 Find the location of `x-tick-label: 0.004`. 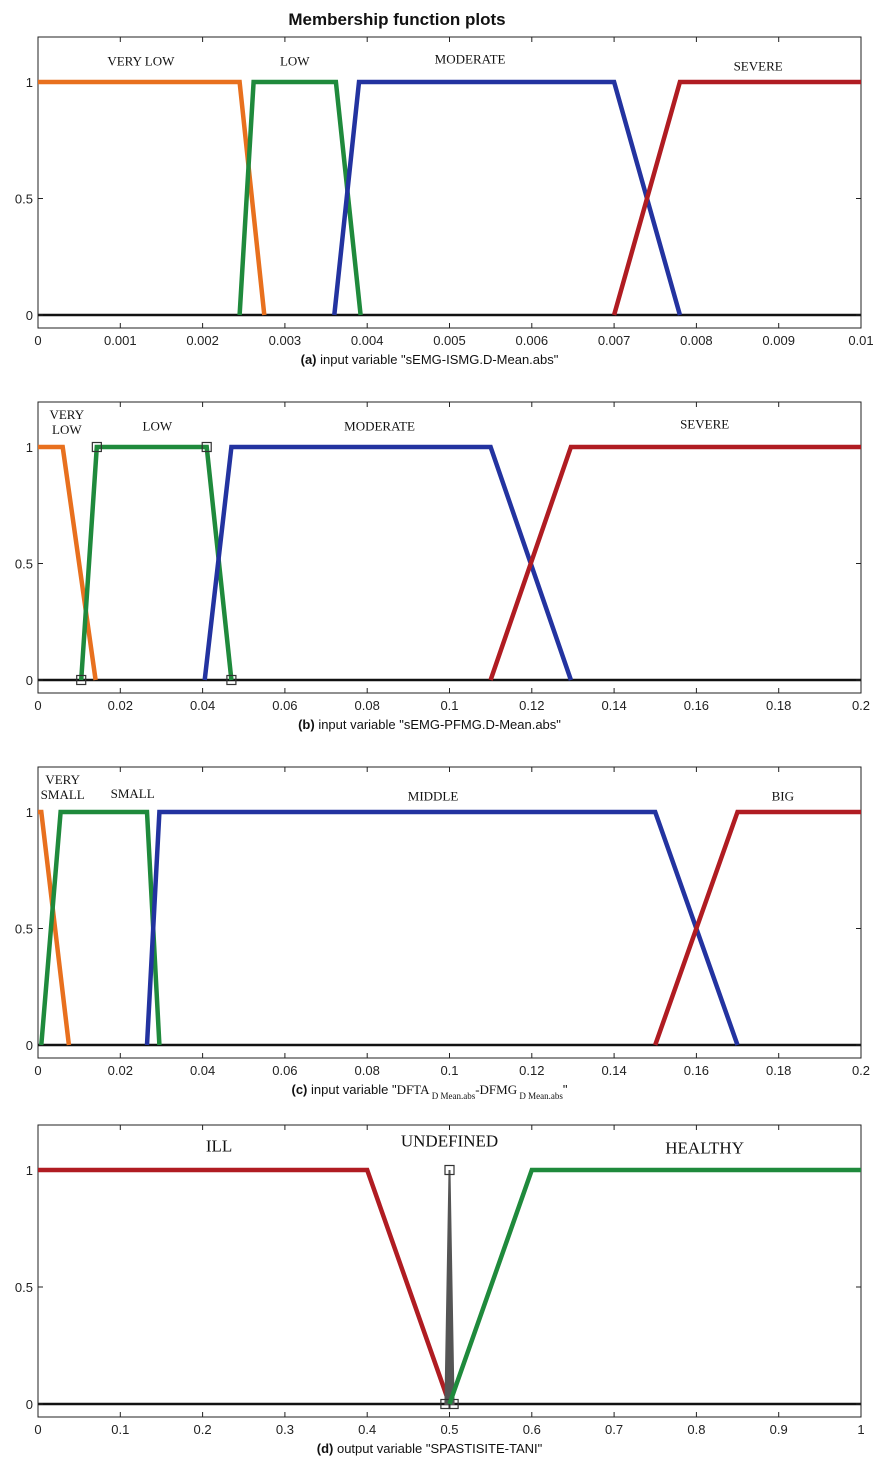

x-tick-label: 0.004 is located at coordinates (367, 340).